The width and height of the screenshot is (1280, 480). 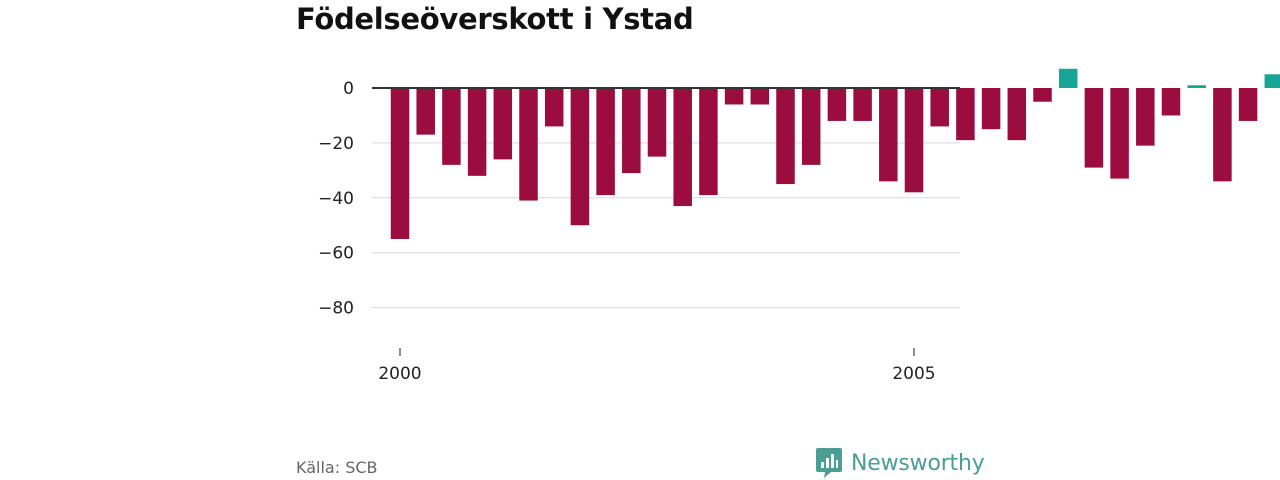 I want to click on y-tick-label: 0, so click(x=348, y=89).